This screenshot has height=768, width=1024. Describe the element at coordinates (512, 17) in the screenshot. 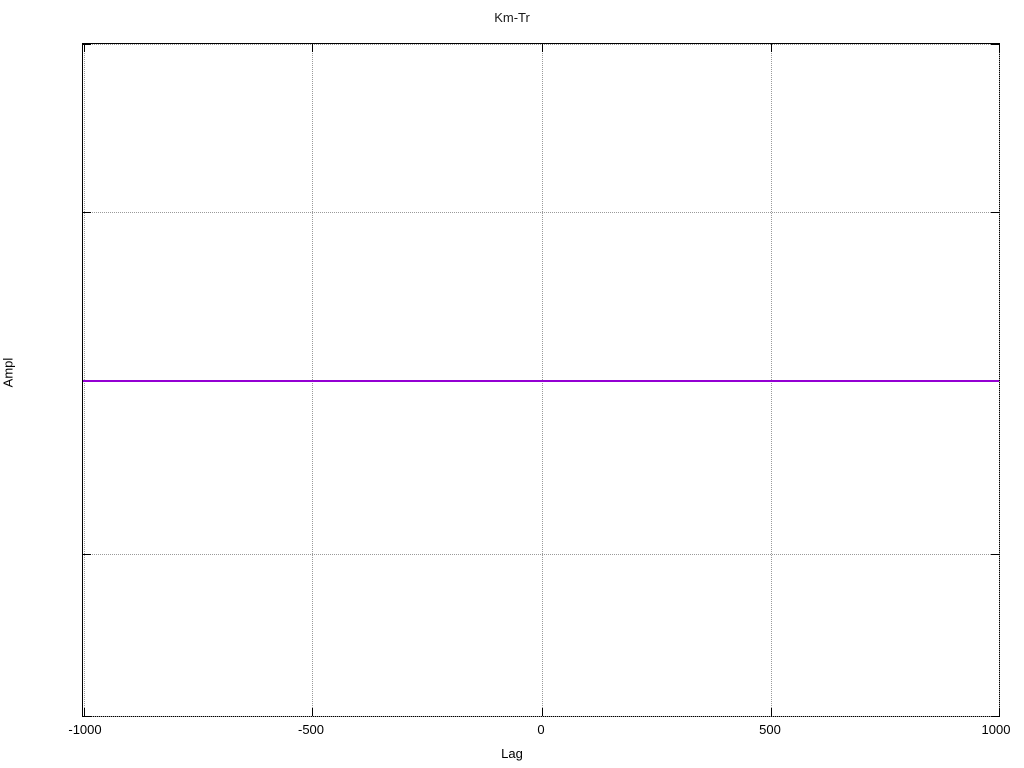

I see `chart-title: Km-Tr` at that location.